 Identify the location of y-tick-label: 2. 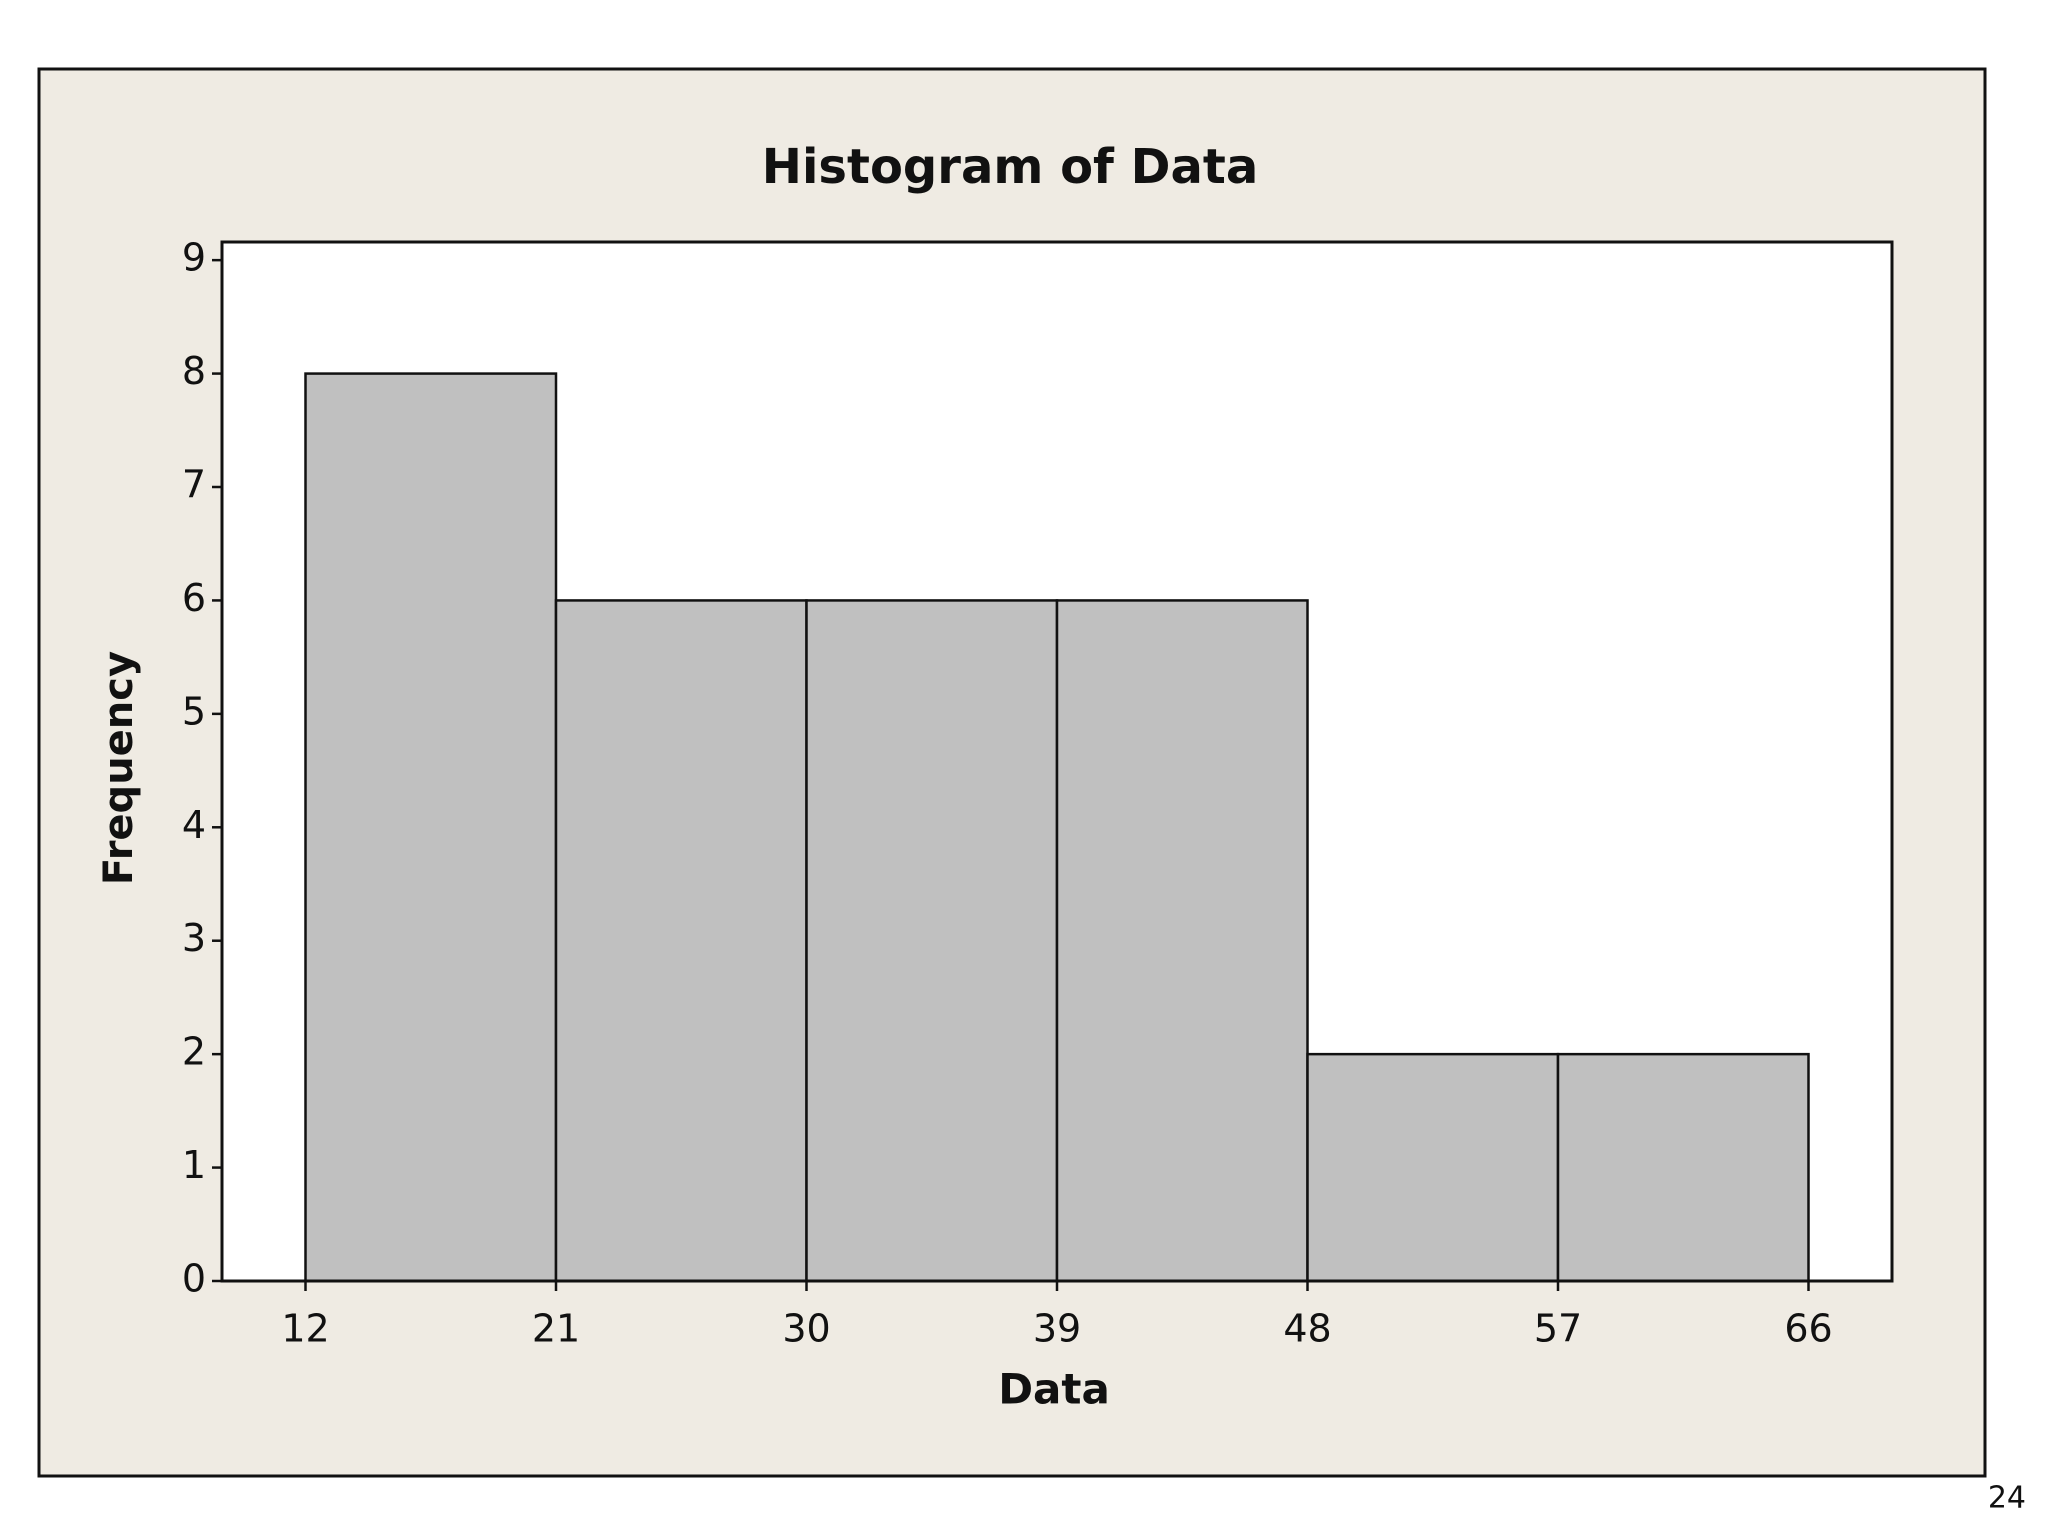
(194, 1052).